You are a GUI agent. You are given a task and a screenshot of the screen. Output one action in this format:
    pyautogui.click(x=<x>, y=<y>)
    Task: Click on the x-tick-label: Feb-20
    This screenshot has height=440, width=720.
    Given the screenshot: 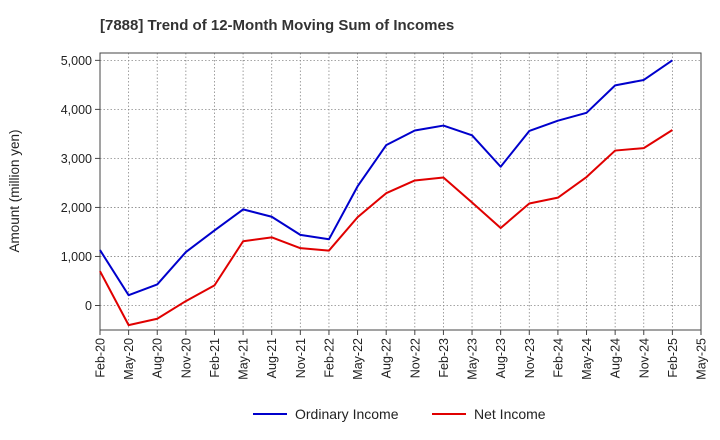 What is the action you would take?
    pyautogui.click(x=101, y=358)
    